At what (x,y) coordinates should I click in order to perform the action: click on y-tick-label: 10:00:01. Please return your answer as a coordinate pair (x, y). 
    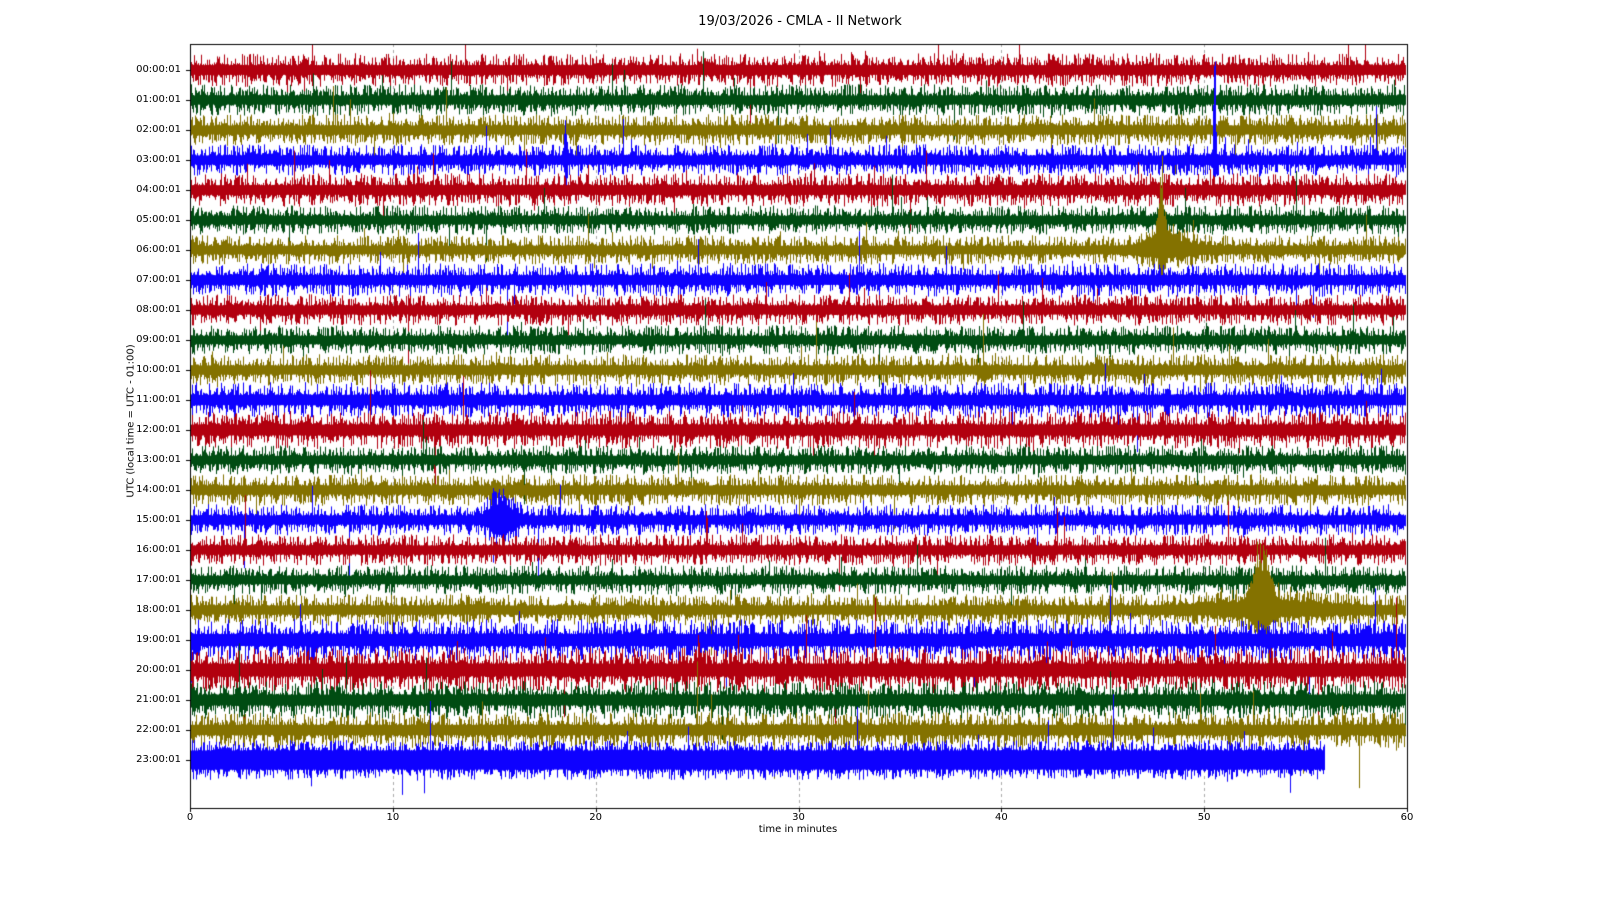
    Looking at the image, I should click on (158, 369).